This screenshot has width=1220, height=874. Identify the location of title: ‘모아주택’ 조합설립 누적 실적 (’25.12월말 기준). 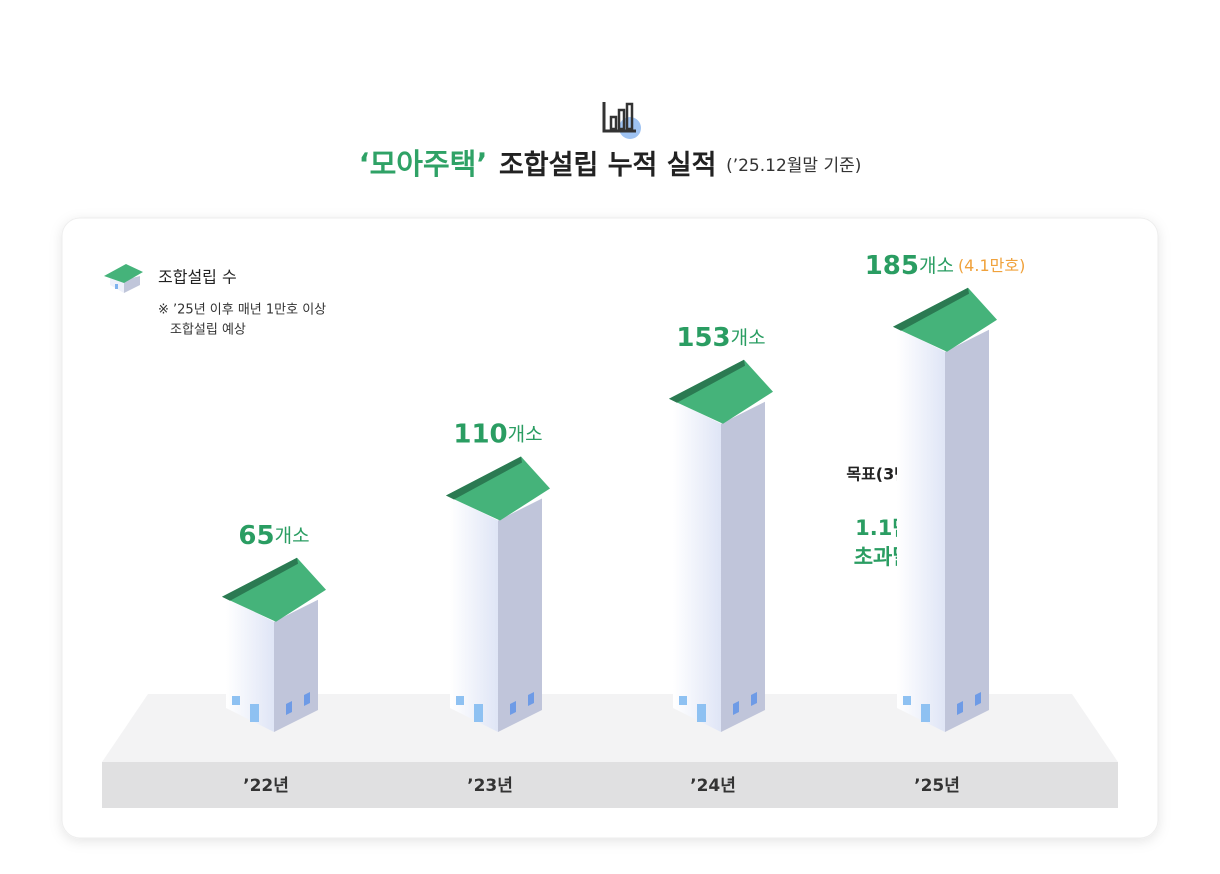
(610, 164).